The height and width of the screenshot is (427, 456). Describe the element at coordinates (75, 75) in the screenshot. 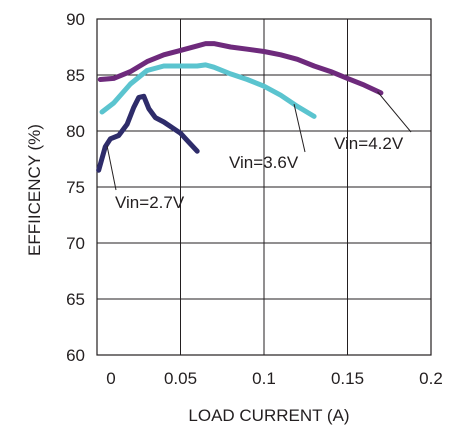

I see `y-tick-label: 85` at that location.